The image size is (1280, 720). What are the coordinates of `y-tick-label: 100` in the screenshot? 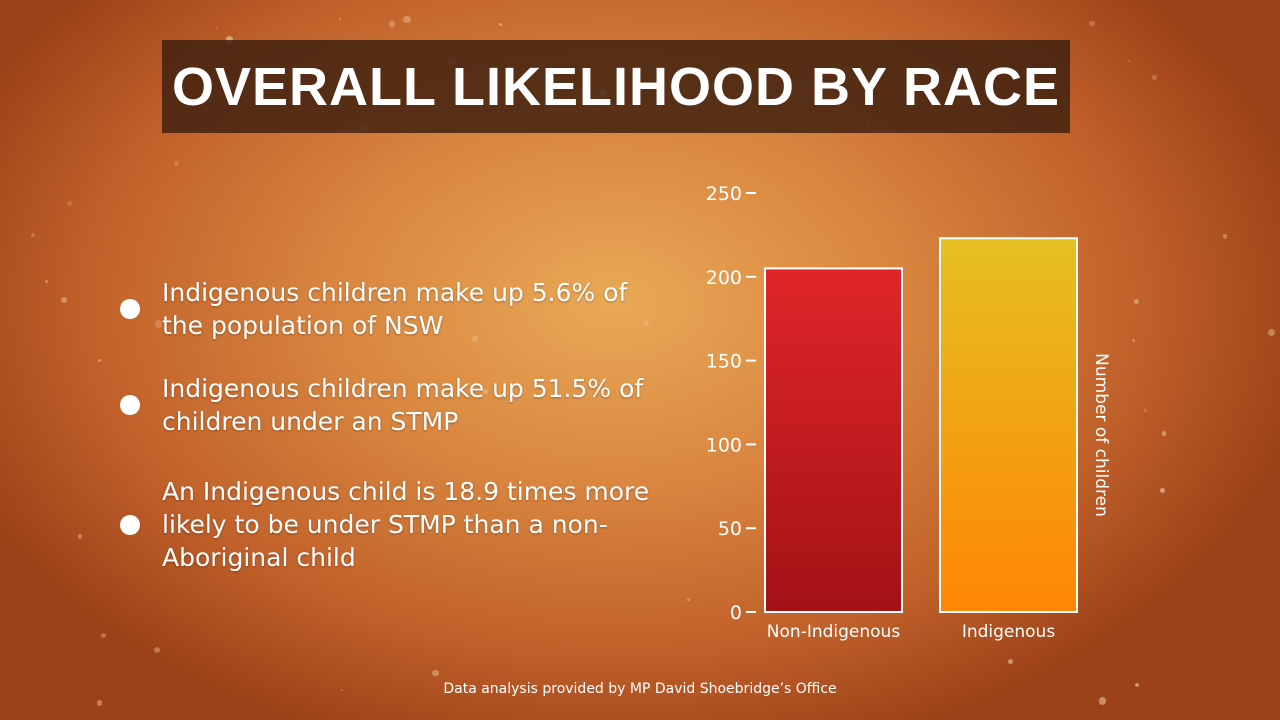 It's located at (724, 445).